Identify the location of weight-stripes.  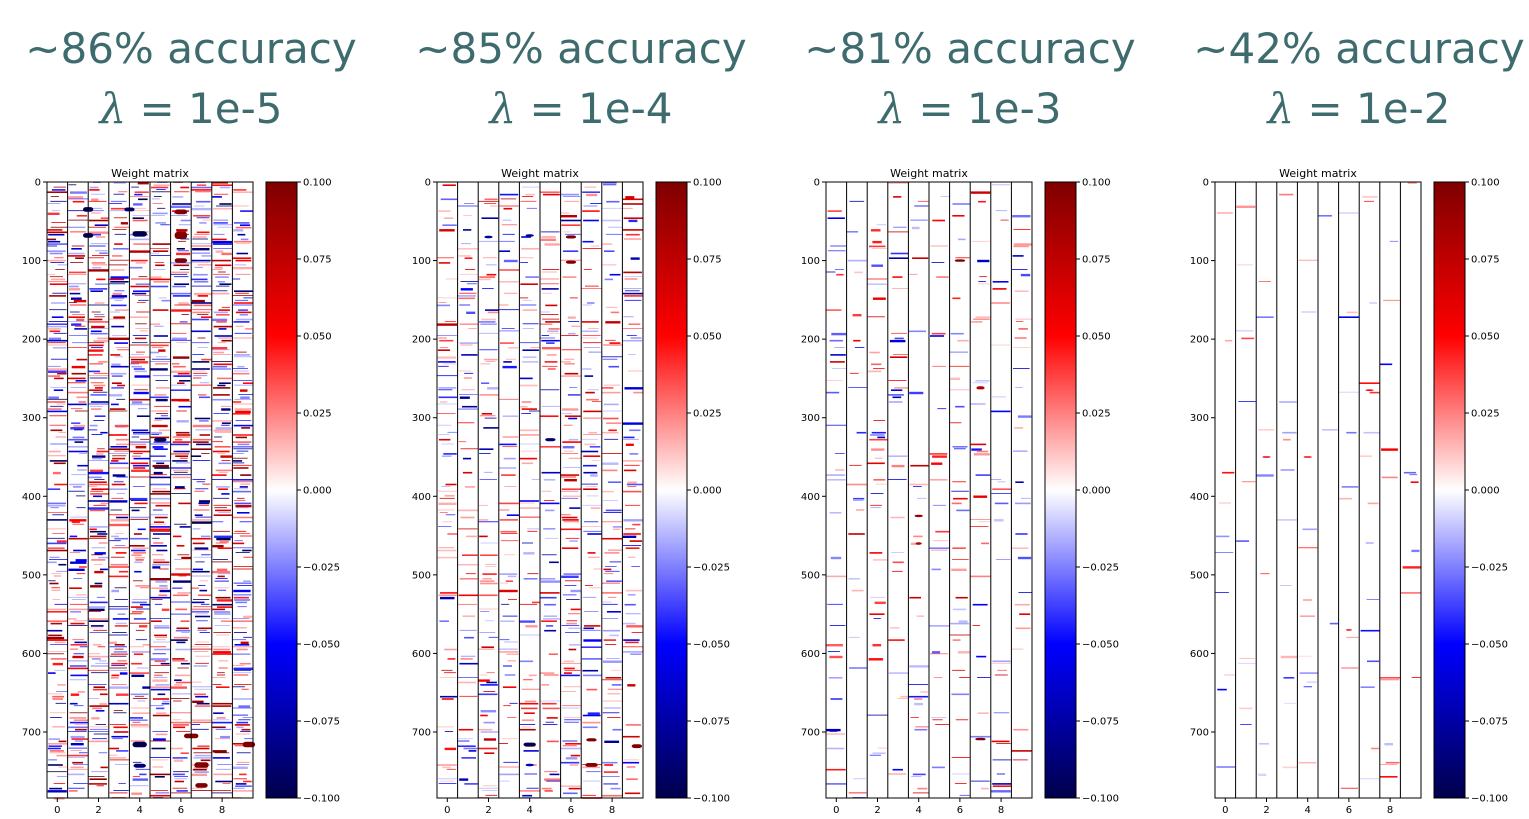
(150, 491).